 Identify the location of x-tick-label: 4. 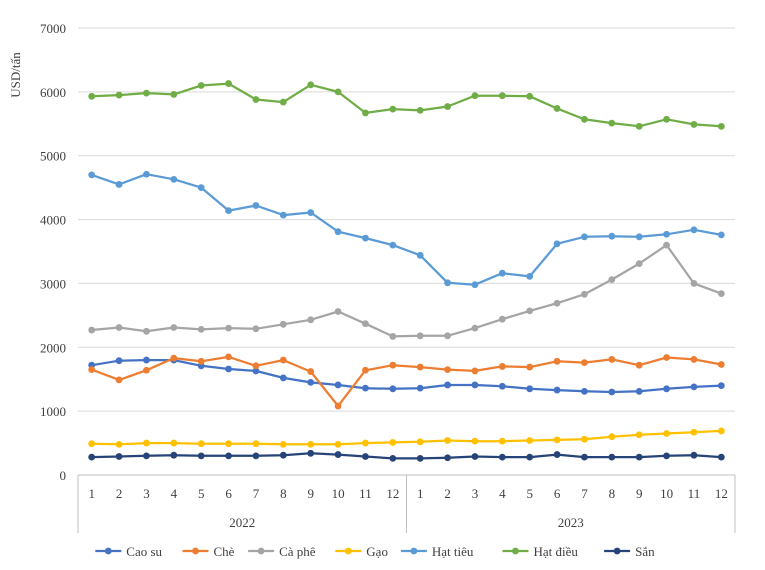
(174, 493).